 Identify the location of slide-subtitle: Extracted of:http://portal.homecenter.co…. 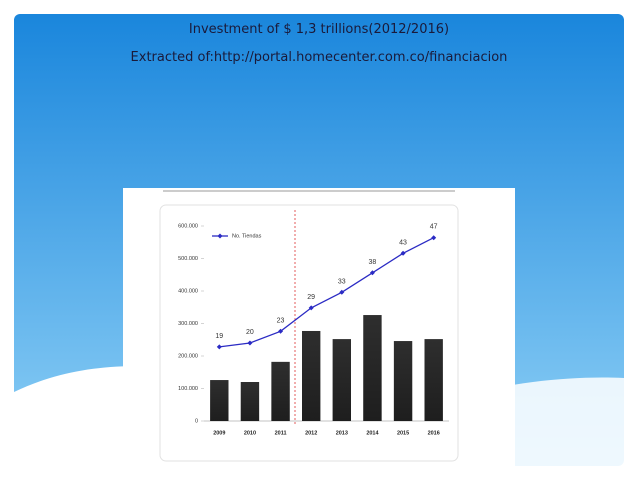
(319, 57).